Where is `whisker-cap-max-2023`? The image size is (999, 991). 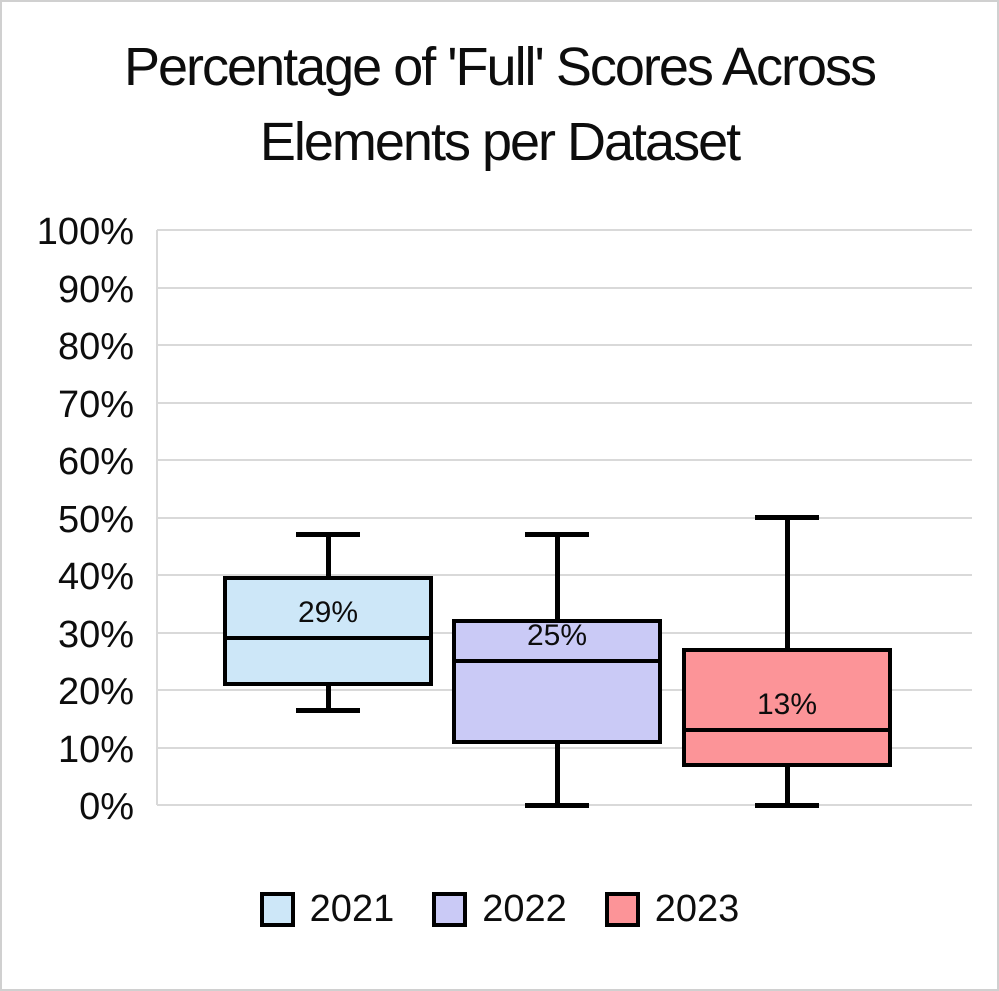 whisker-cap-max-2023 is located at coordinates (787, 517).